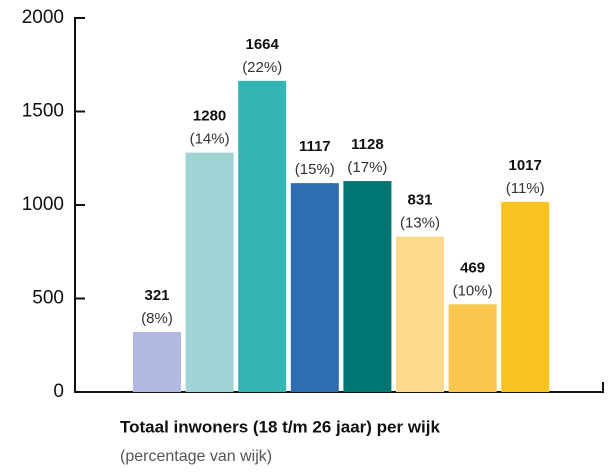 This screenshot has width=609, height=472. Describe the element at coordinates (43, 111) in the screenshot. I see `y-tick-label: 1500` at that location.